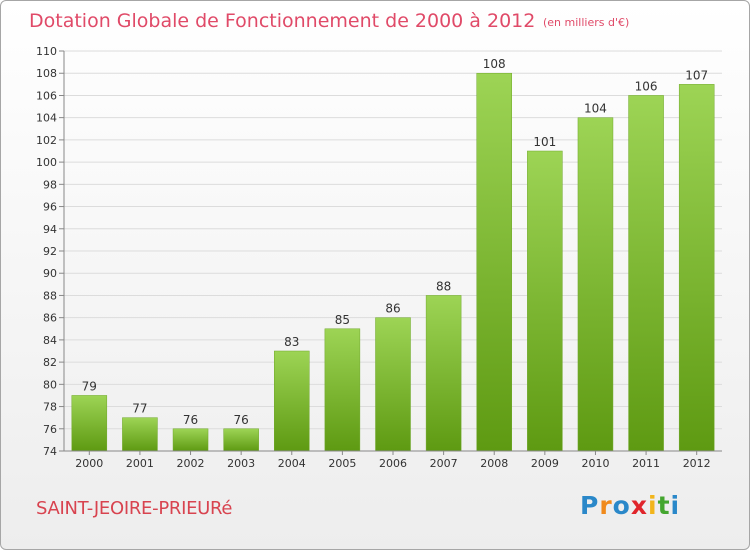  I want to click on bar-2007, so click(443, 373).